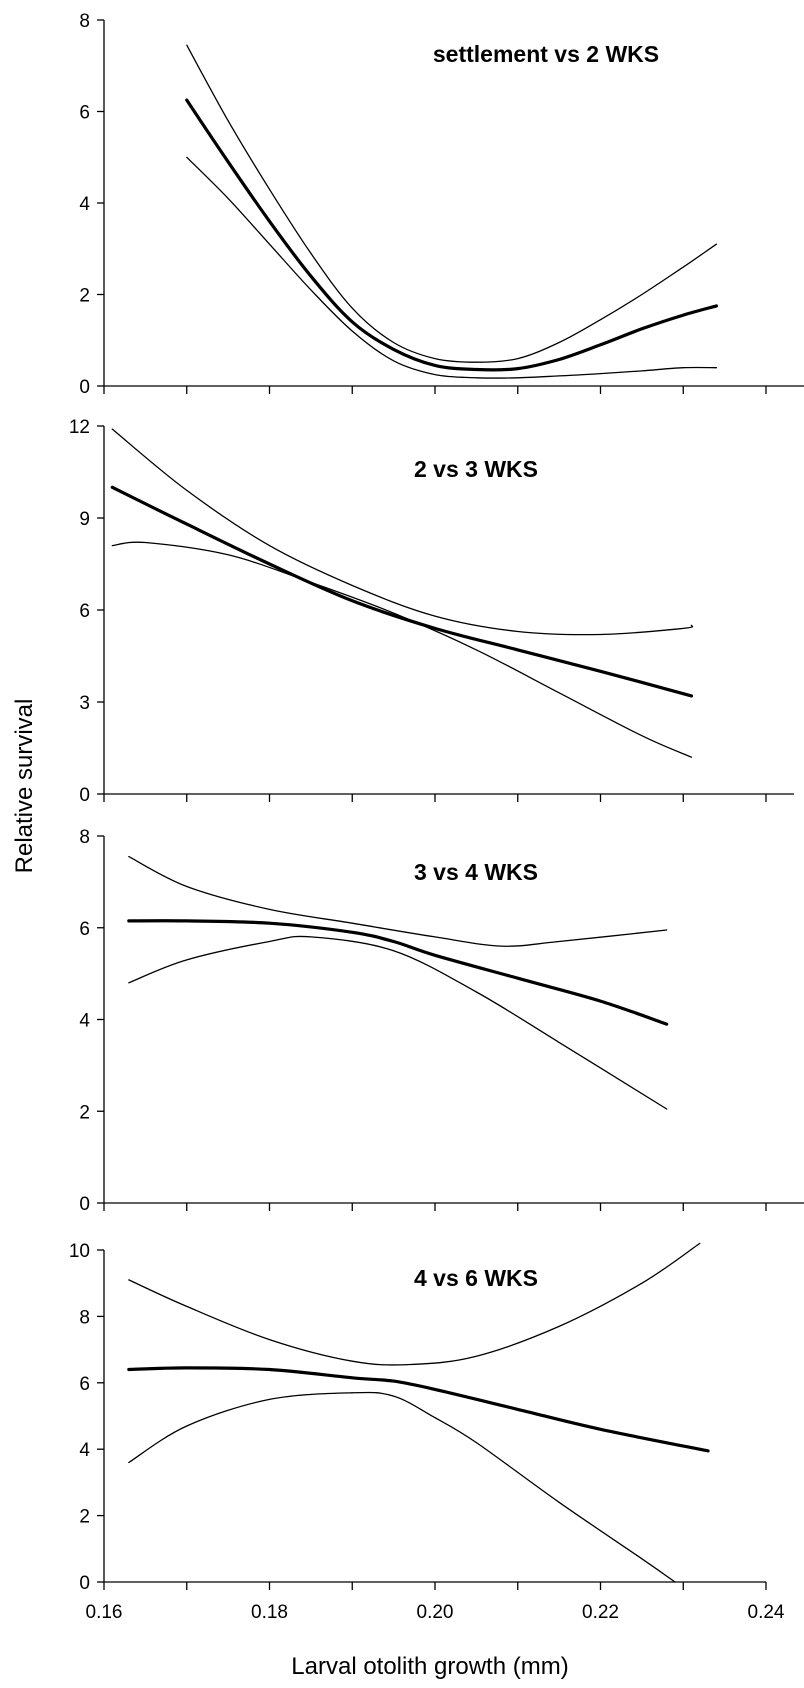  I want to click on y-axis-title: Relative survival, so click(24, 786).